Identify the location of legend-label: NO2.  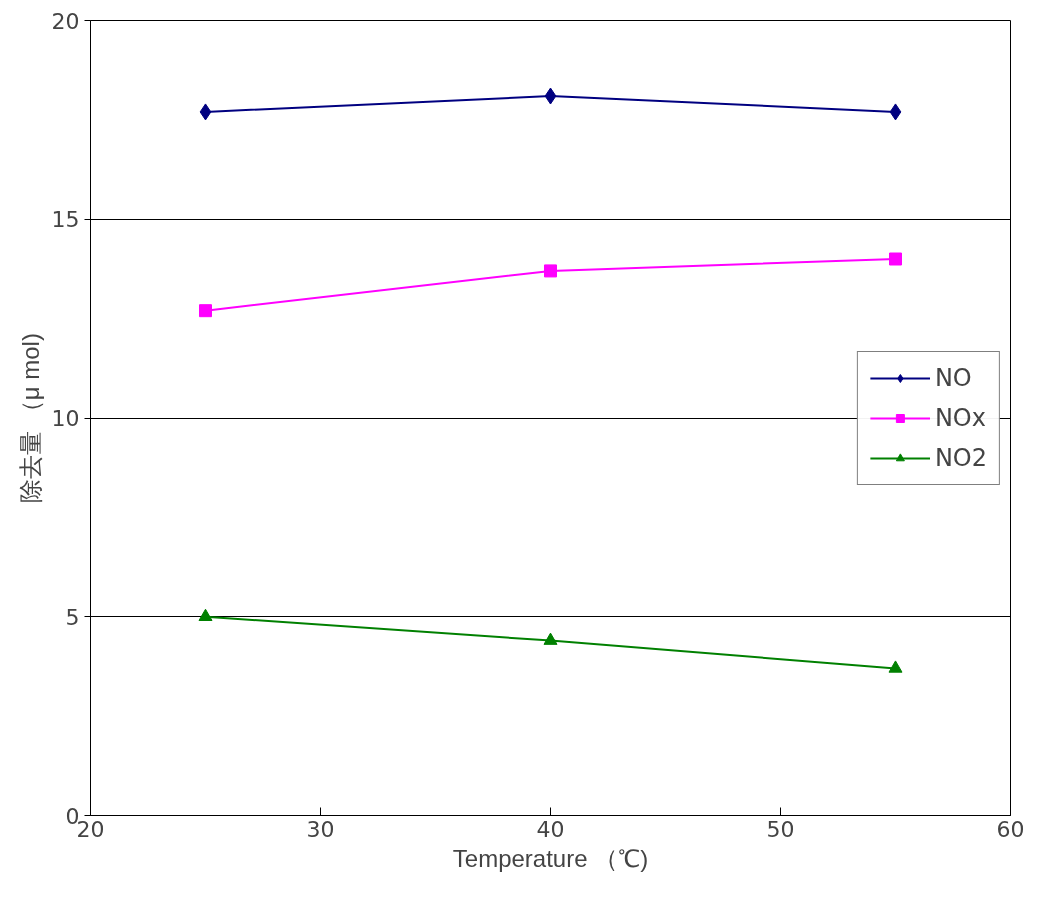
(960, 457).